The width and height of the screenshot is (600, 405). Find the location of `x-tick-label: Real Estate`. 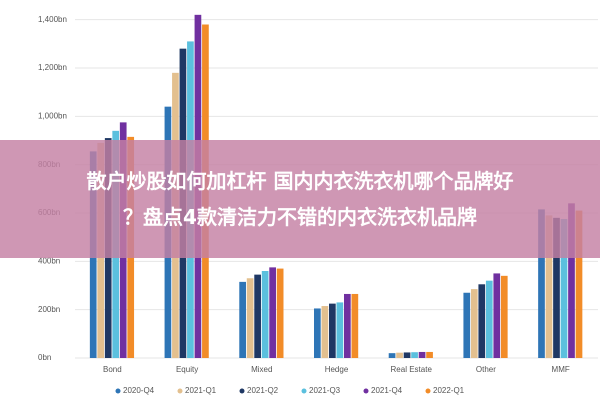

x-tick-label: Real Estate is located at coordinates (412, 369).